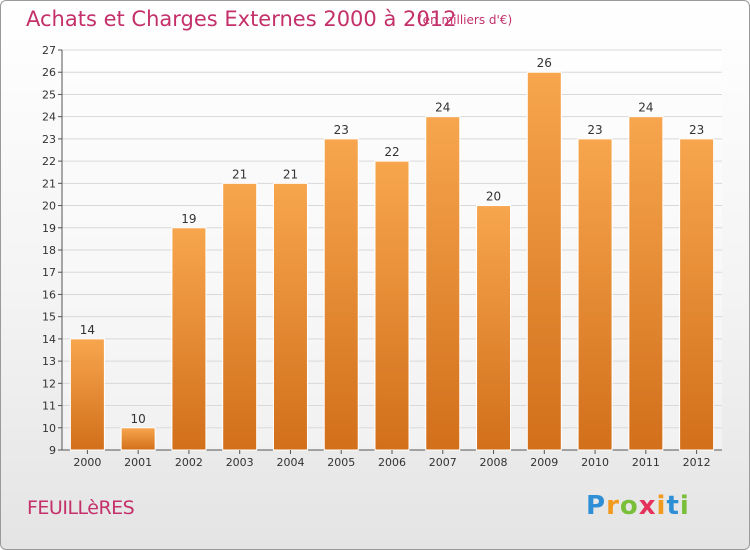  I want to click on bar-value-label: 22, so click(391, 152).